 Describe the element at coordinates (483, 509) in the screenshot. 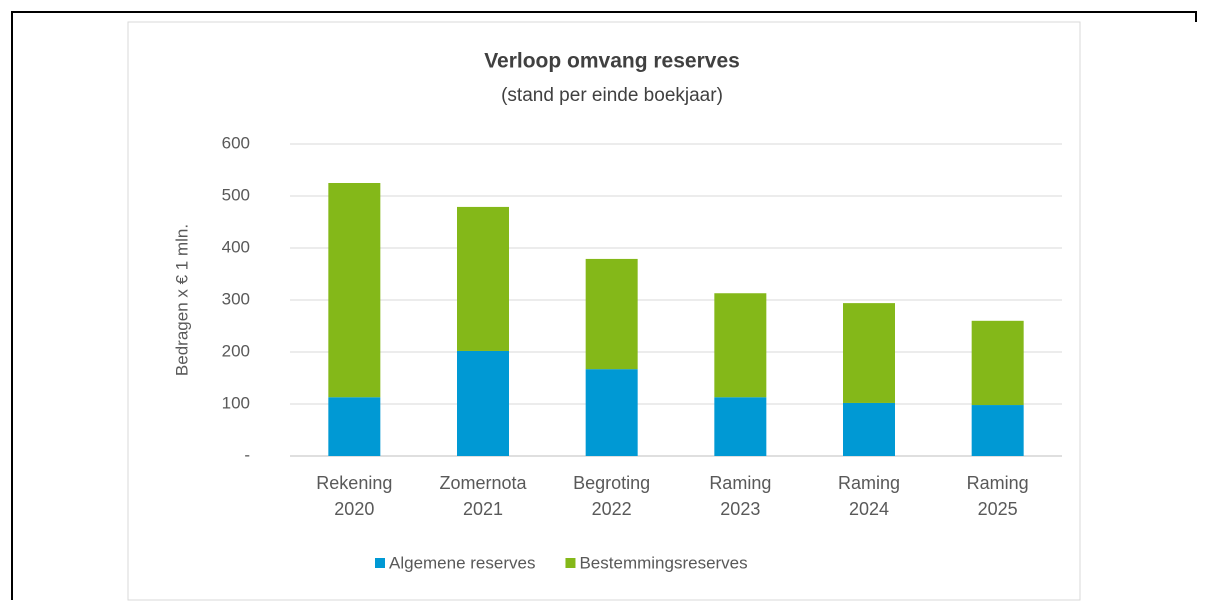

I see `x-tick-label: 2021` at that location.